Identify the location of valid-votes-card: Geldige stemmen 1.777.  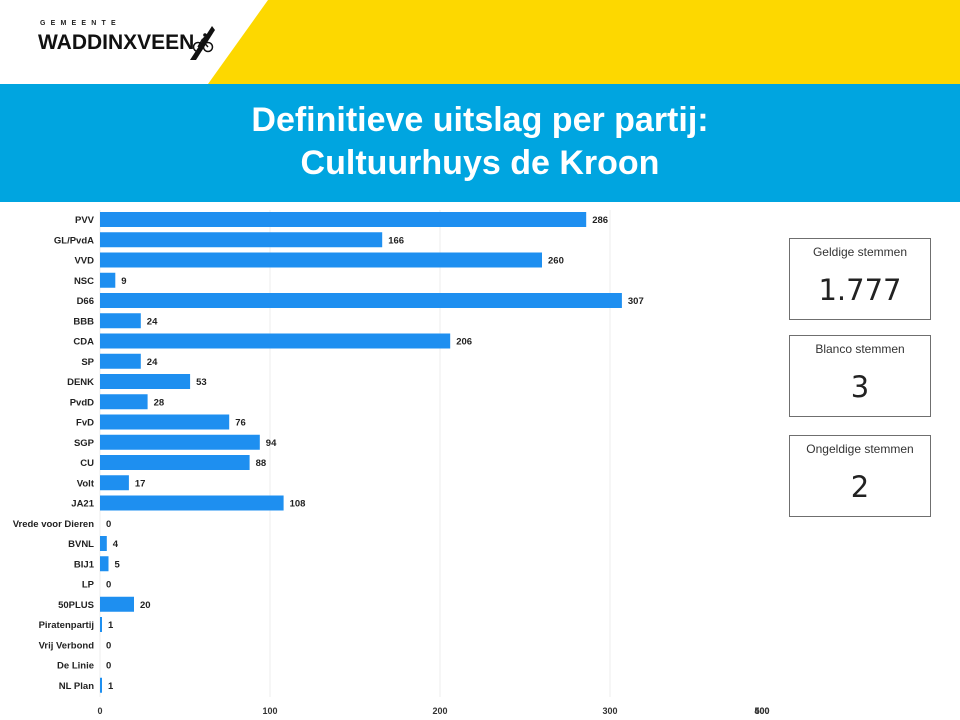
(860, 279).